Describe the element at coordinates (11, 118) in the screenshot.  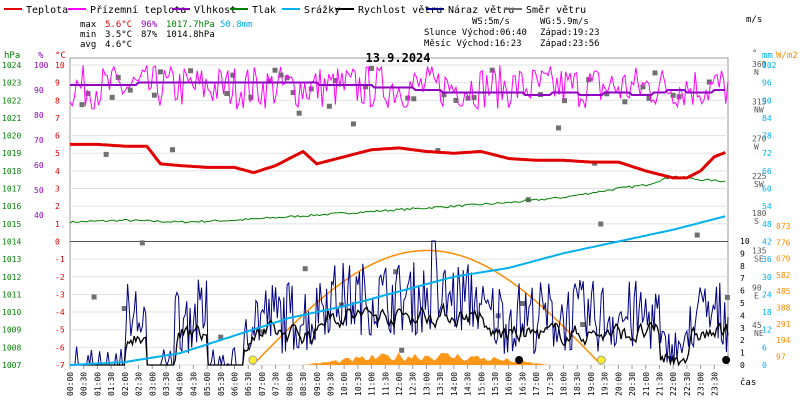
I see `pressure-tick-label: 1021` at that location.